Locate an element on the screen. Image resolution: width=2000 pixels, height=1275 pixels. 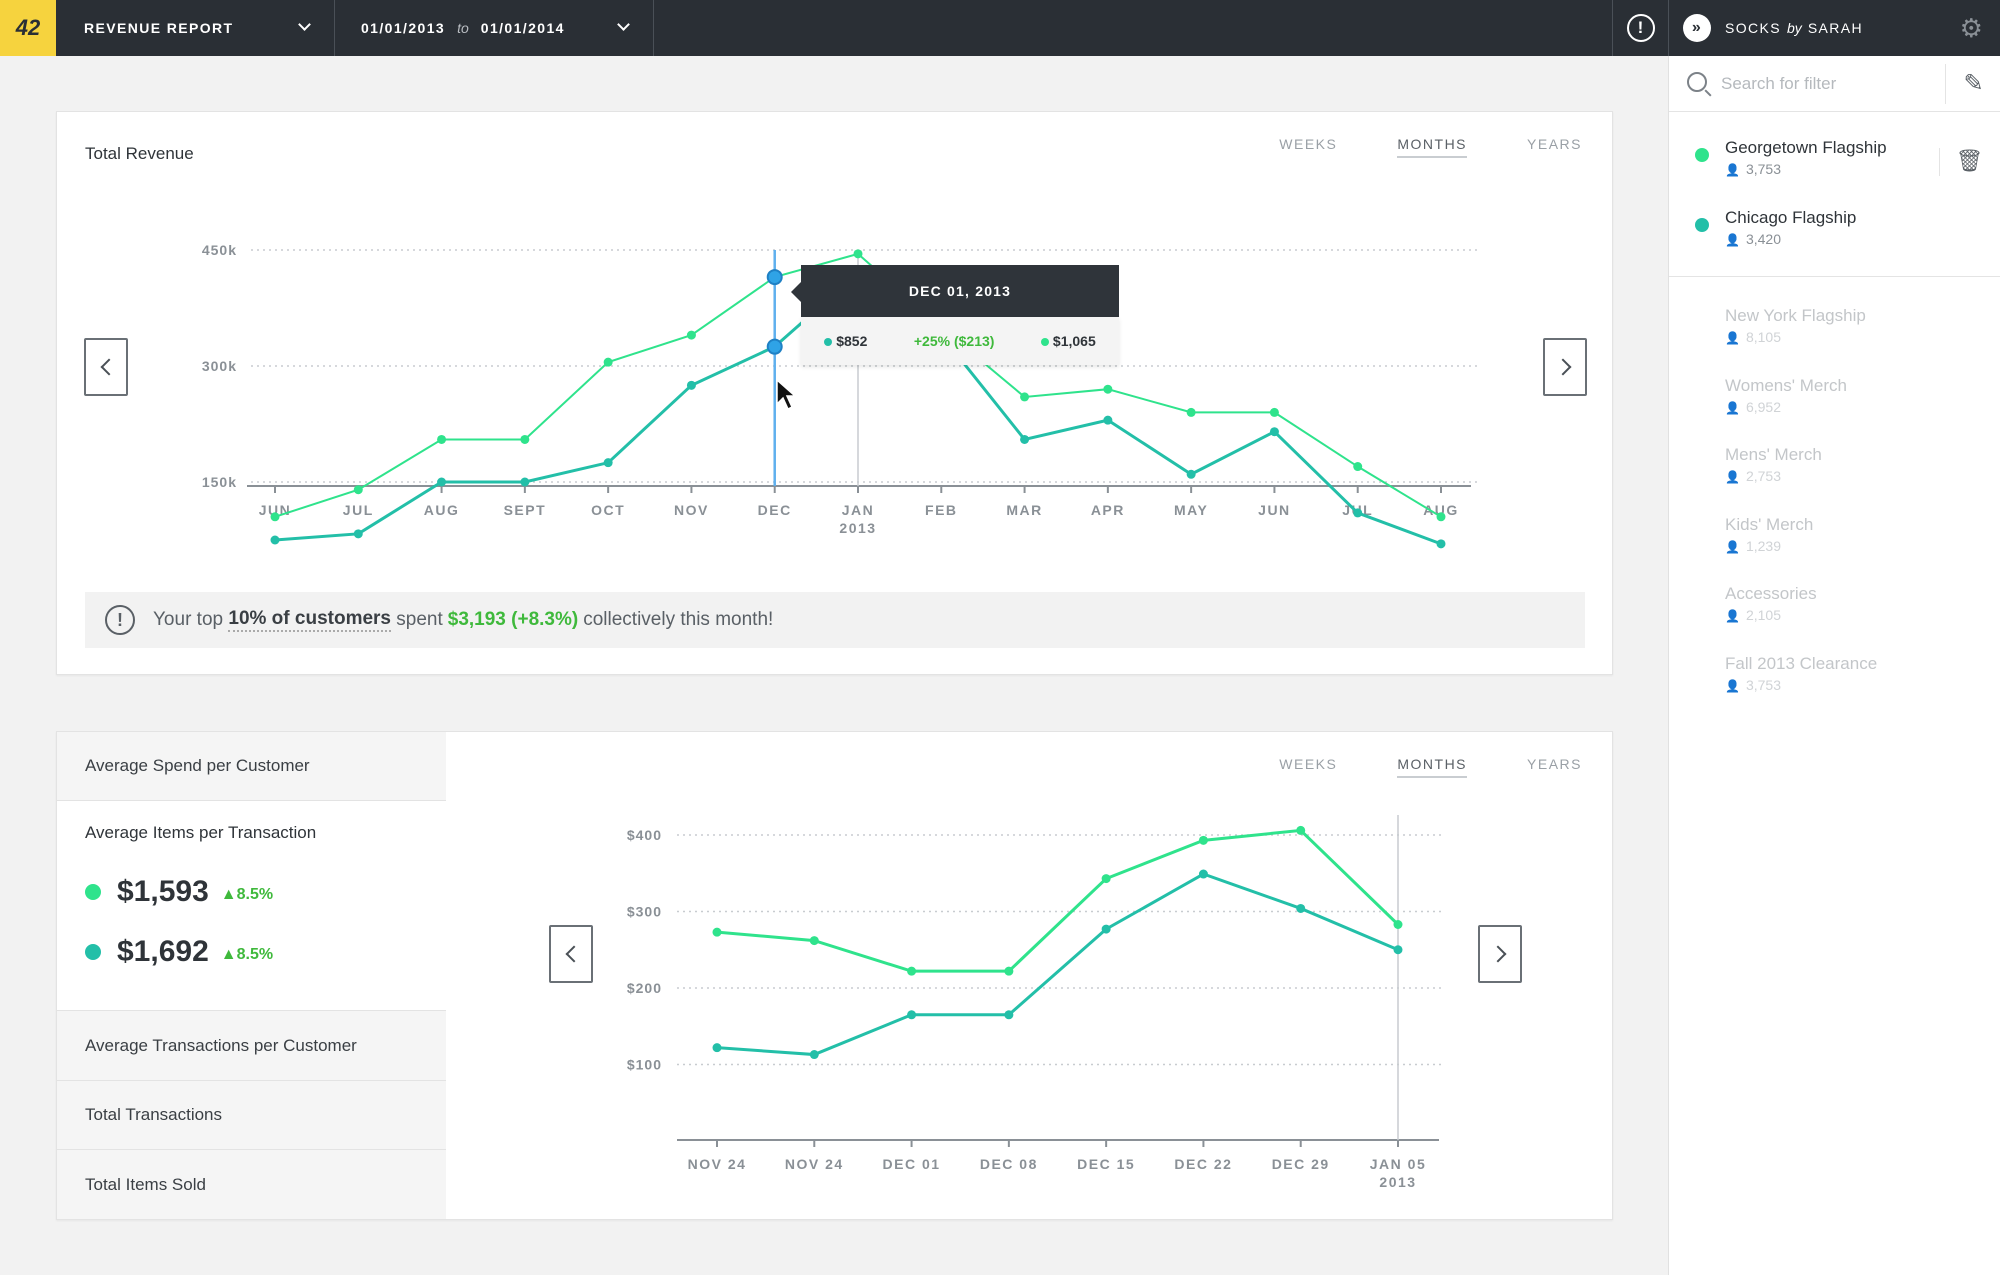
chevron-right-icon is located at coordinates (1497, 954).